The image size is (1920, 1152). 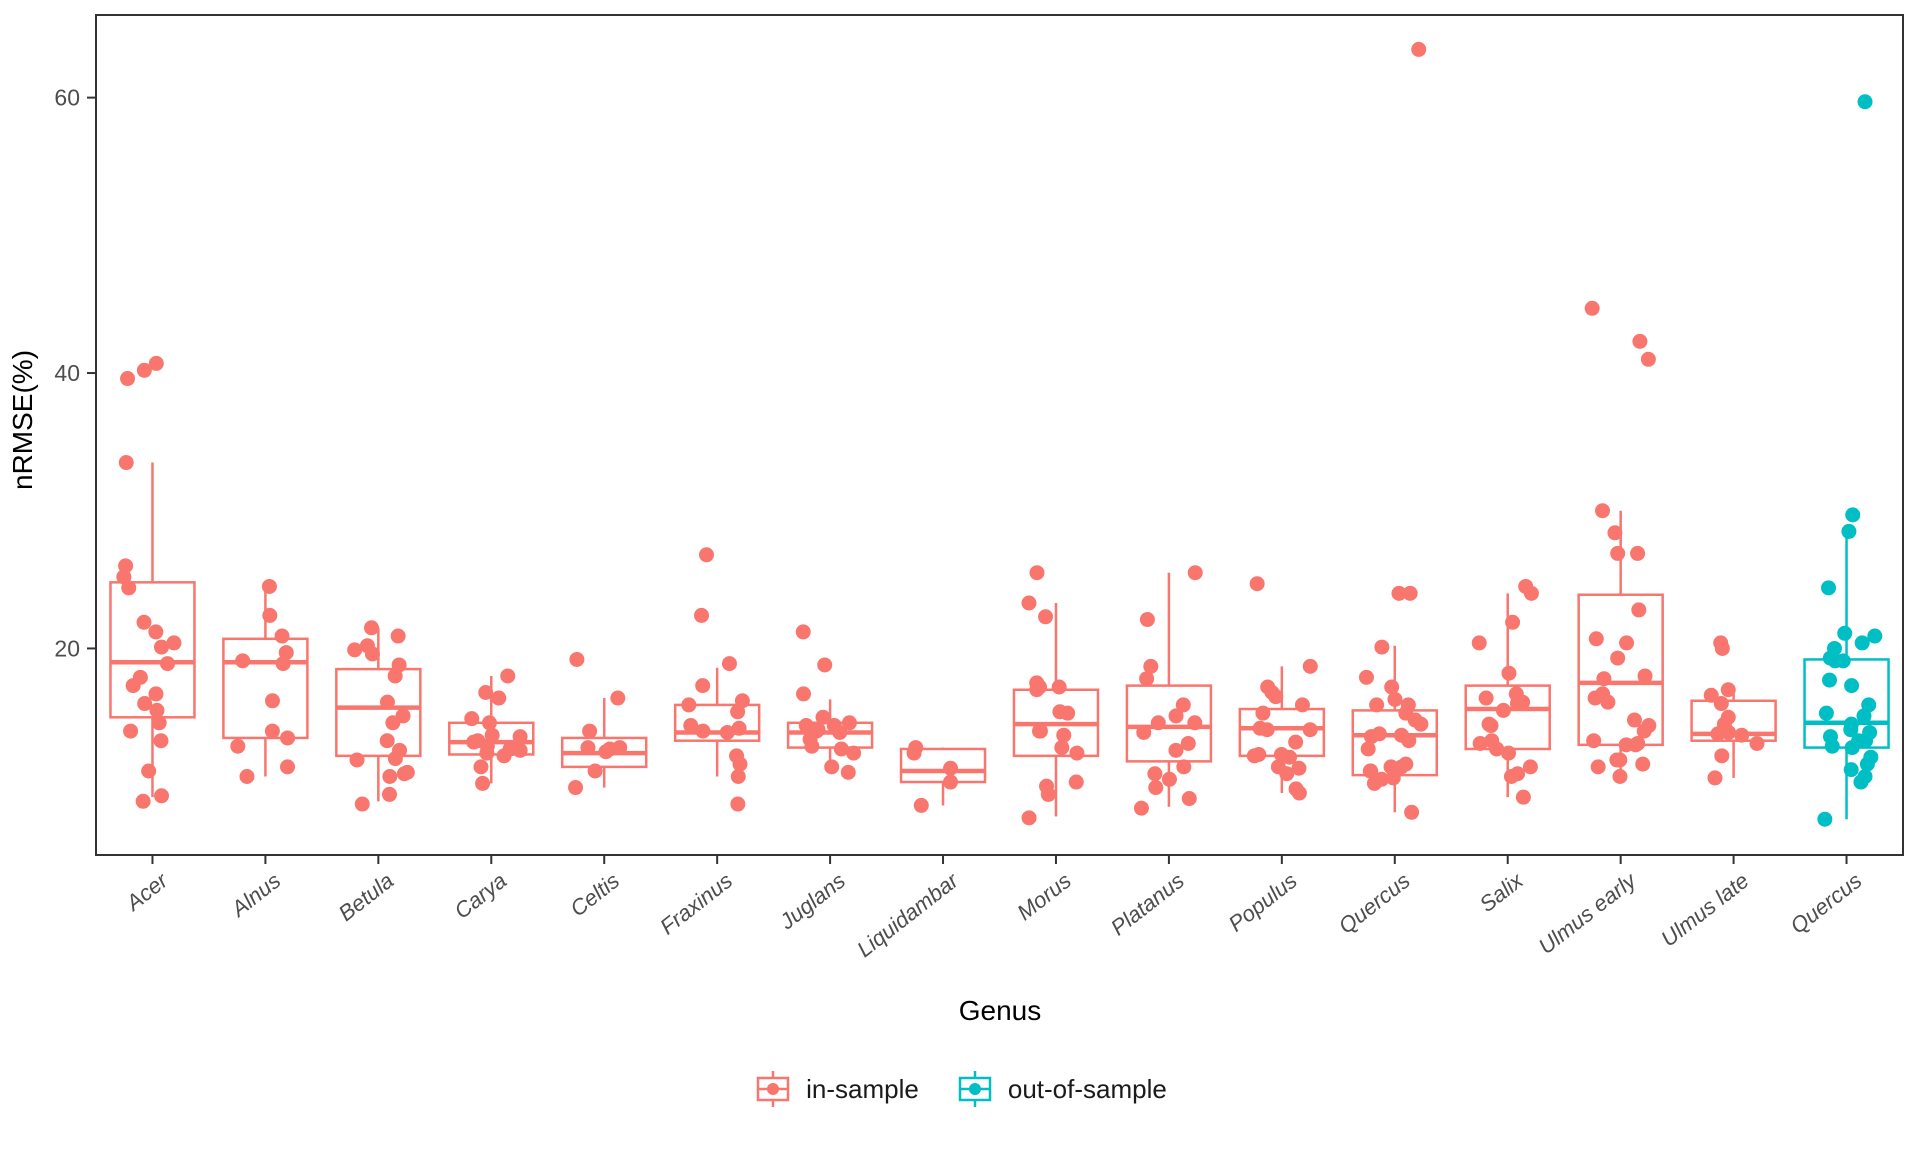 I want to click on boxplot-group-ulmus-early, so click(x=1620, y=542).